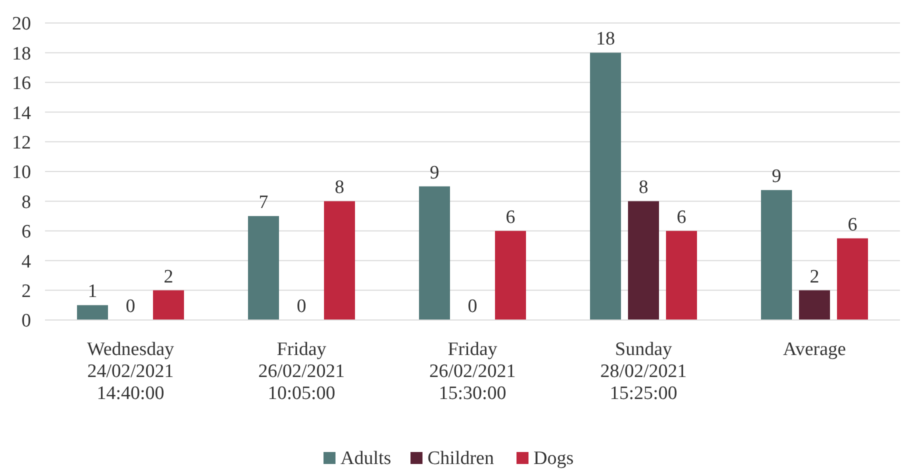  What do you see at coordinates (26, 321) in the screenshot?
I see `y-tick-label: 0` at bounding box center [26, 321].